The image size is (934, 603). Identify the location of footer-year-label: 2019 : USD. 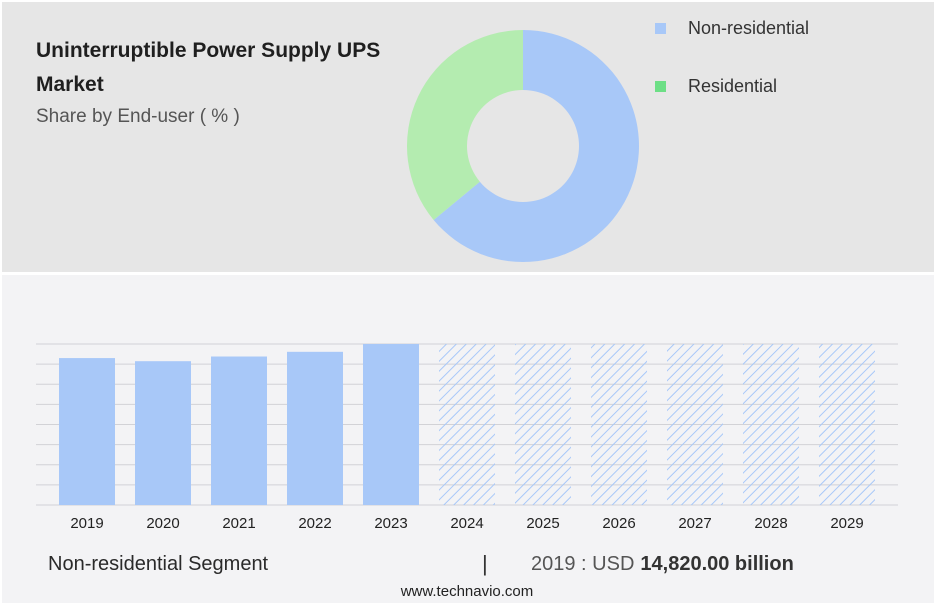
(583, 564).